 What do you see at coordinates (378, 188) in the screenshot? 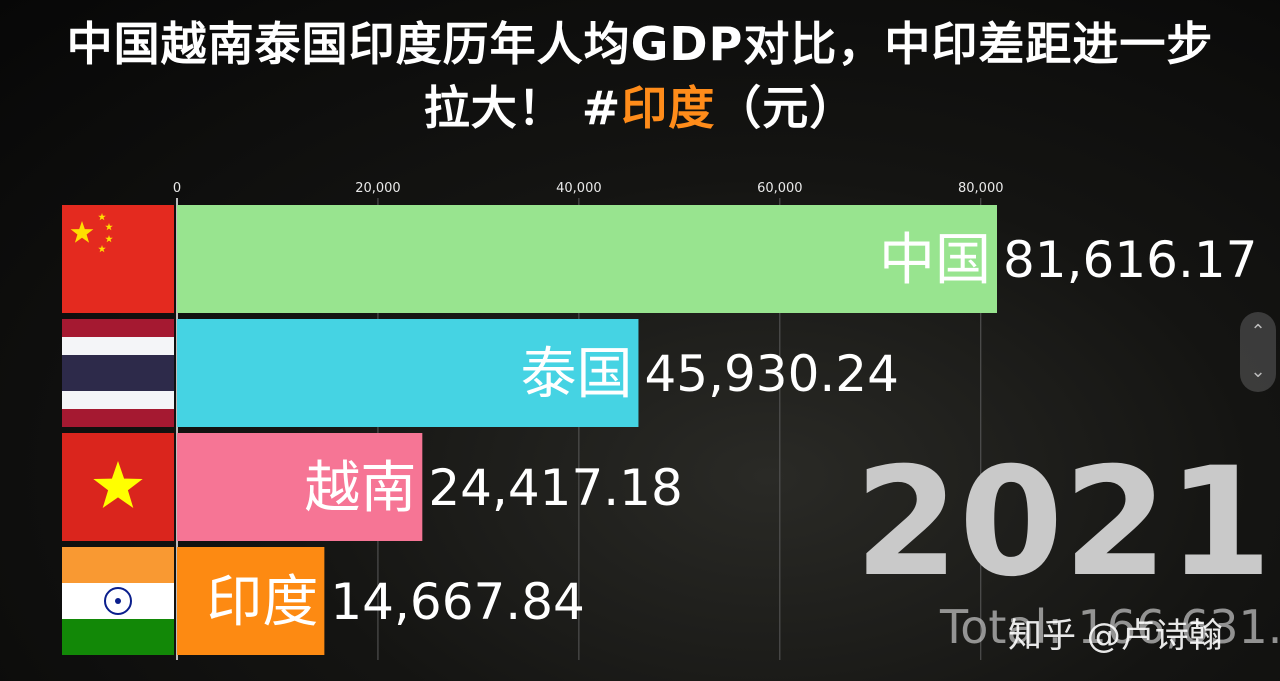
I see `x-tick-label: 20,000` at bounding box center [378, 188].